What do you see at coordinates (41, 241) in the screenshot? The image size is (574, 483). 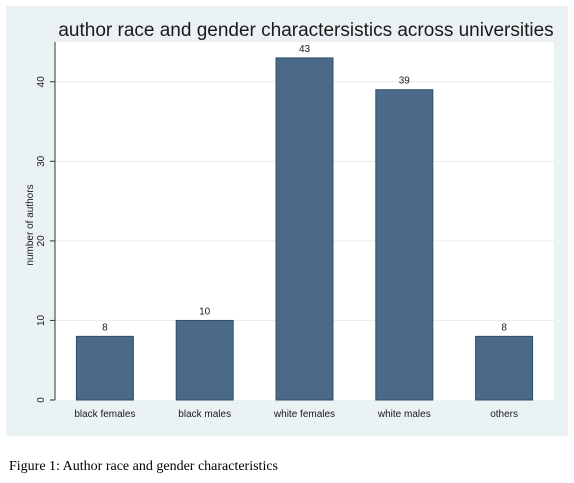 I see `y-tick-label-20: 20` at bounding box center [41, 241].